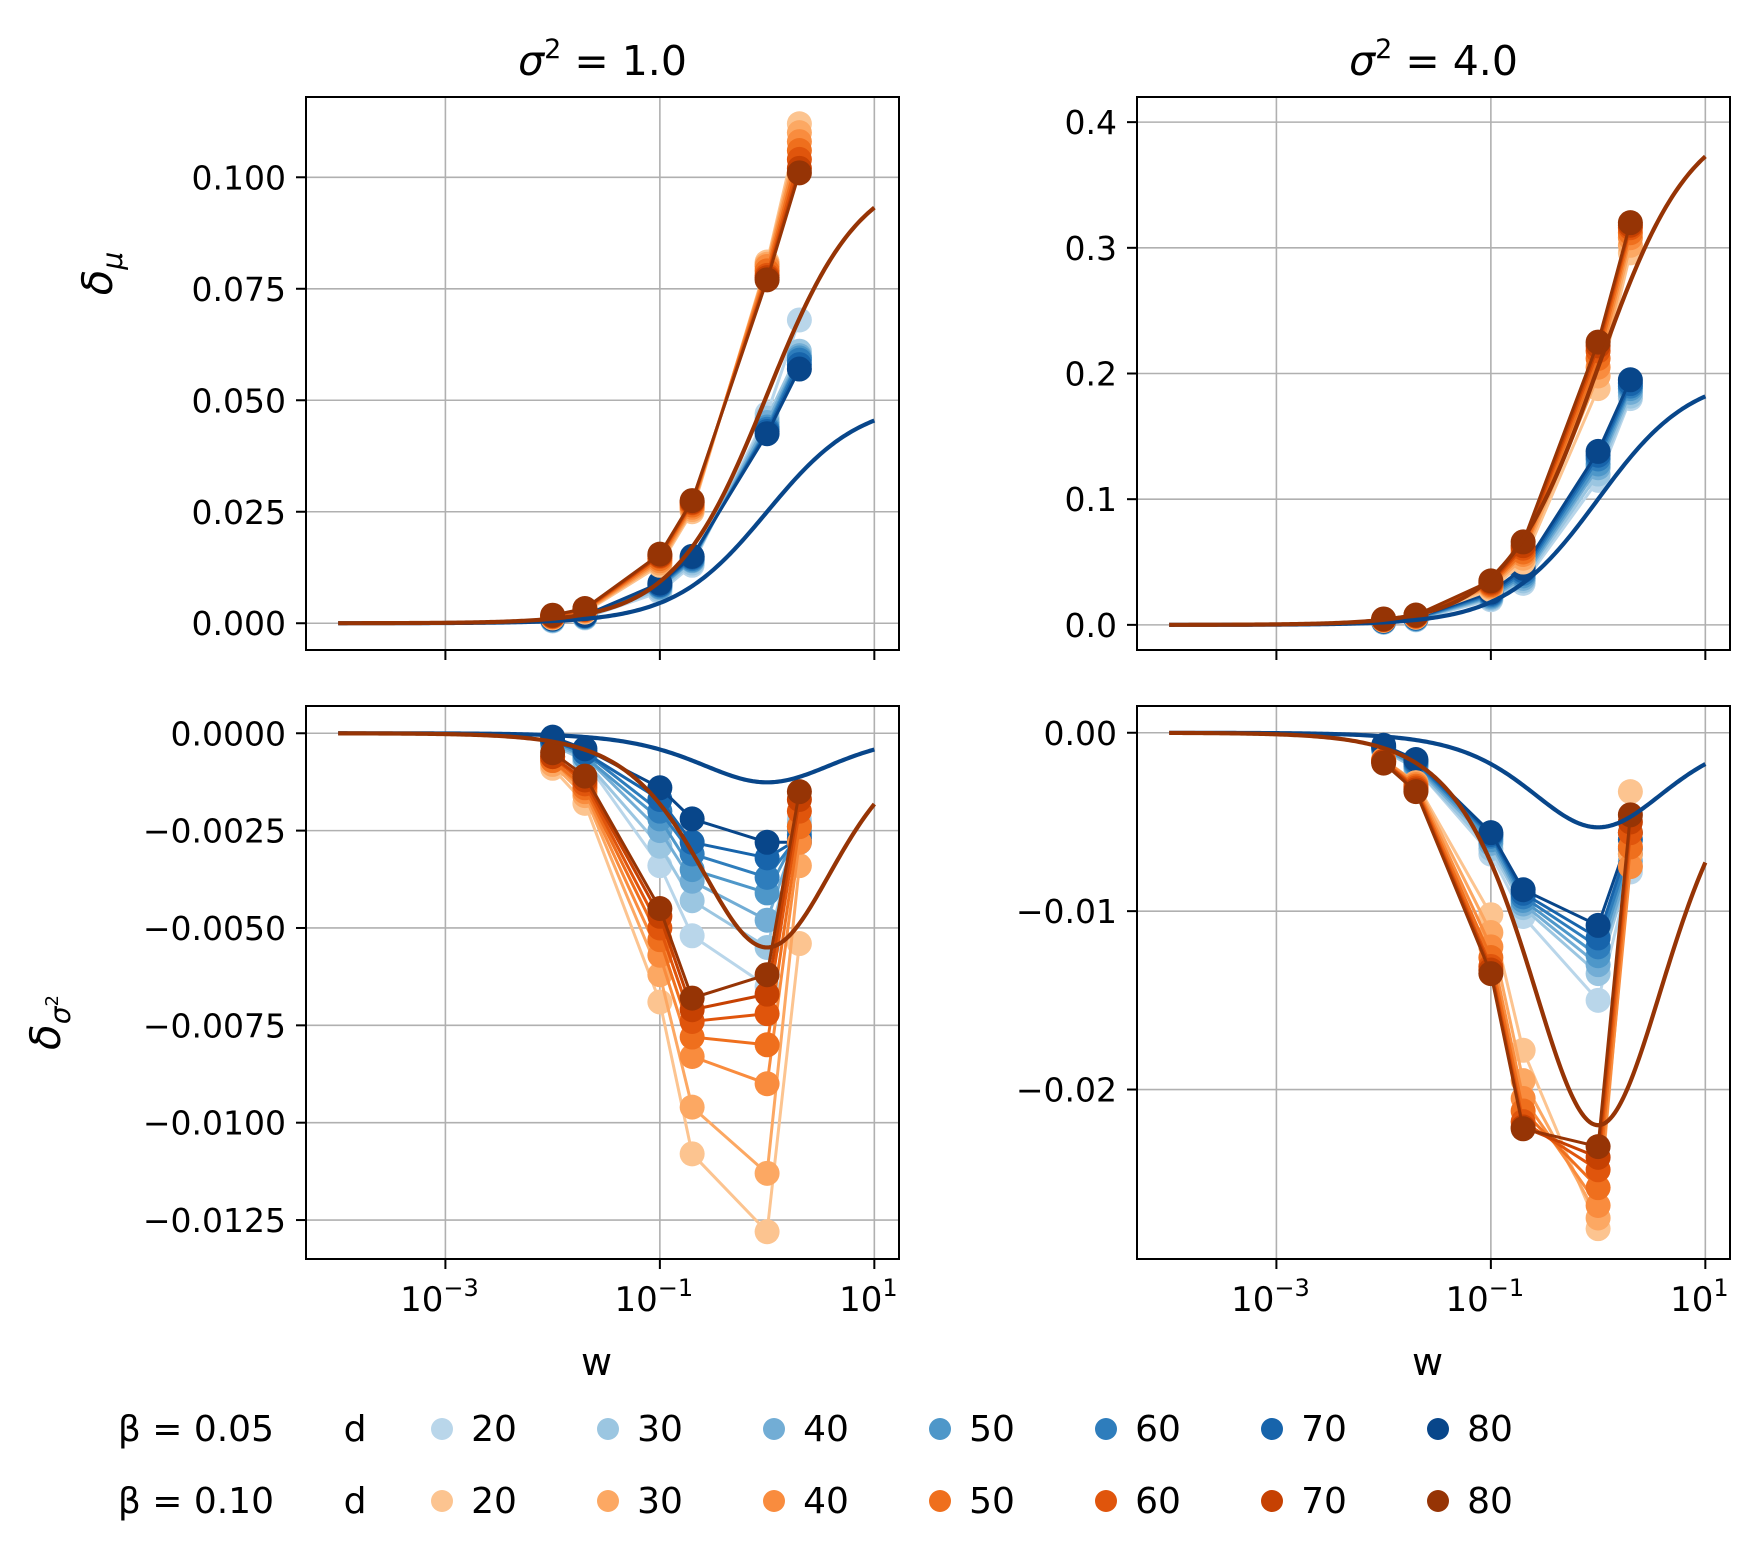 The height and width of the screenshot is (1567, 1761). What do you see at coordinates (49, 1022) in the screenshot?
I see `y-axis-label: δσ2` at bounding box center [49, 1022].